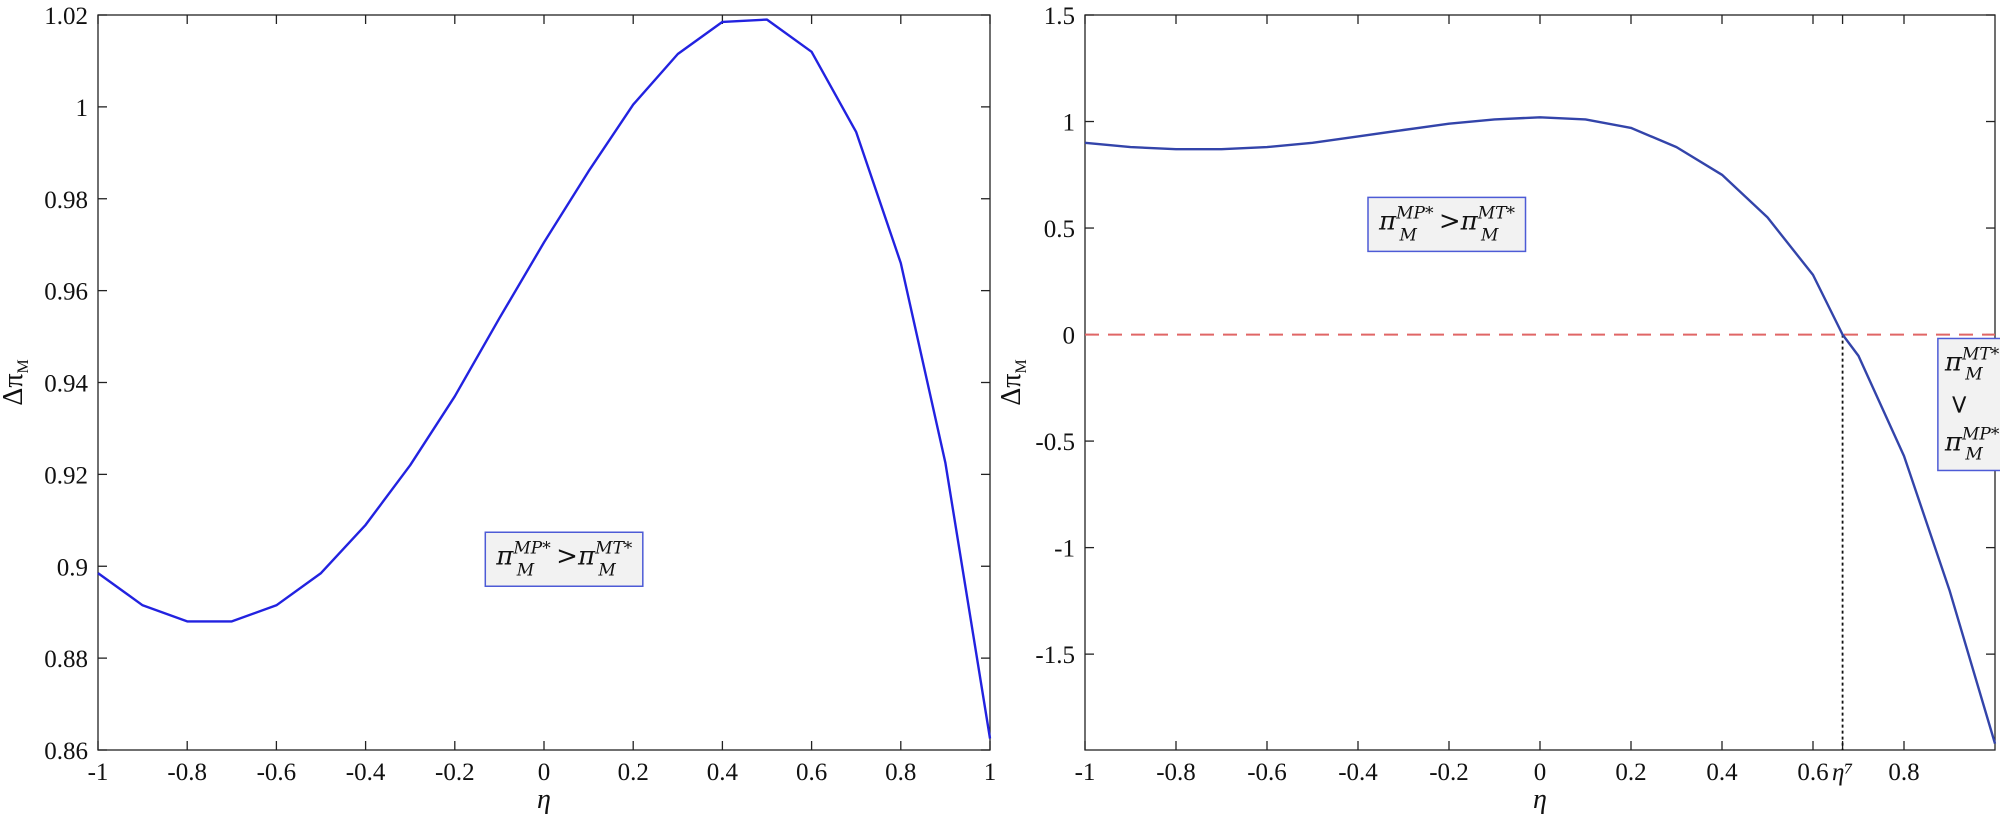 The width and height of the screenshot is (2000, 832). I want to click on left-xtick-label: -1, so click(98, 772).